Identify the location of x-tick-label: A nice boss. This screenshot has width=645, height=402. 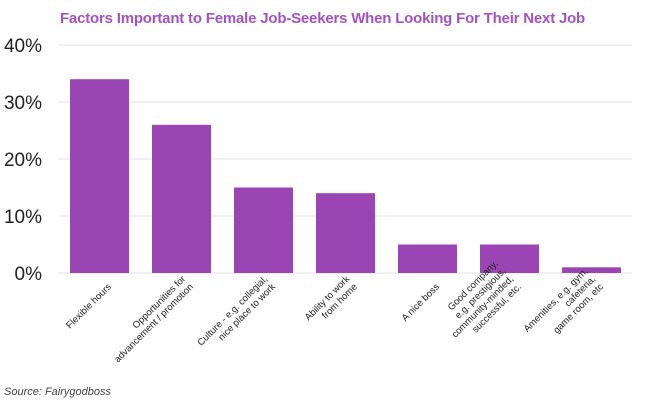
(421, 302).